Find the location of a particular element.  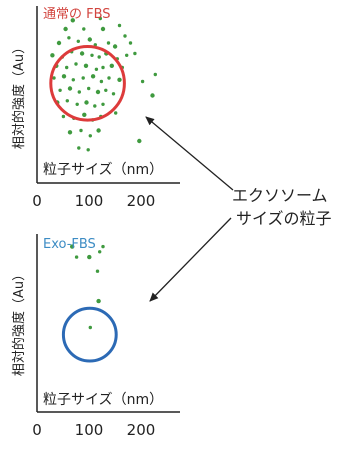

chart-title-bottom: Exo-FBS is located at coordinates (69, 244).